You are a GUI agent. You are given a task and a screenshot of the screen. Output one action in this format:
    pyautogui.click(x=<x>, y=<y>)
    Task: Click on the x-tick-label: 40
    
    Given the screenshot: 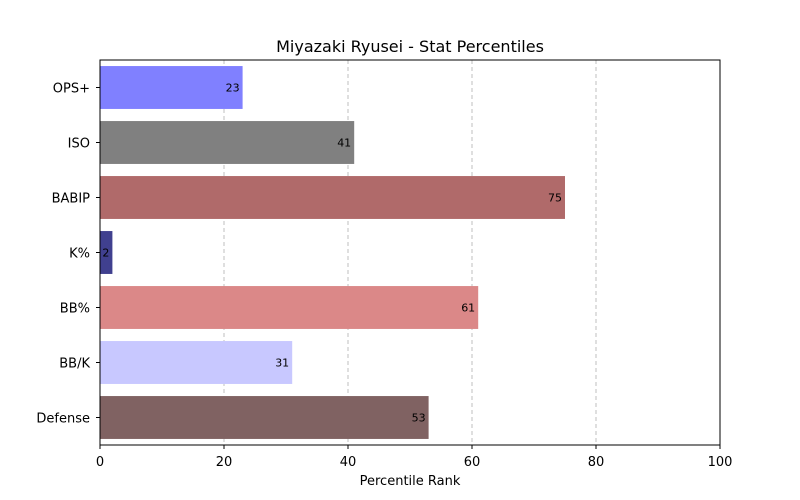 What is the action you would take?
    pyautogui.click(x=348, y=462)
    